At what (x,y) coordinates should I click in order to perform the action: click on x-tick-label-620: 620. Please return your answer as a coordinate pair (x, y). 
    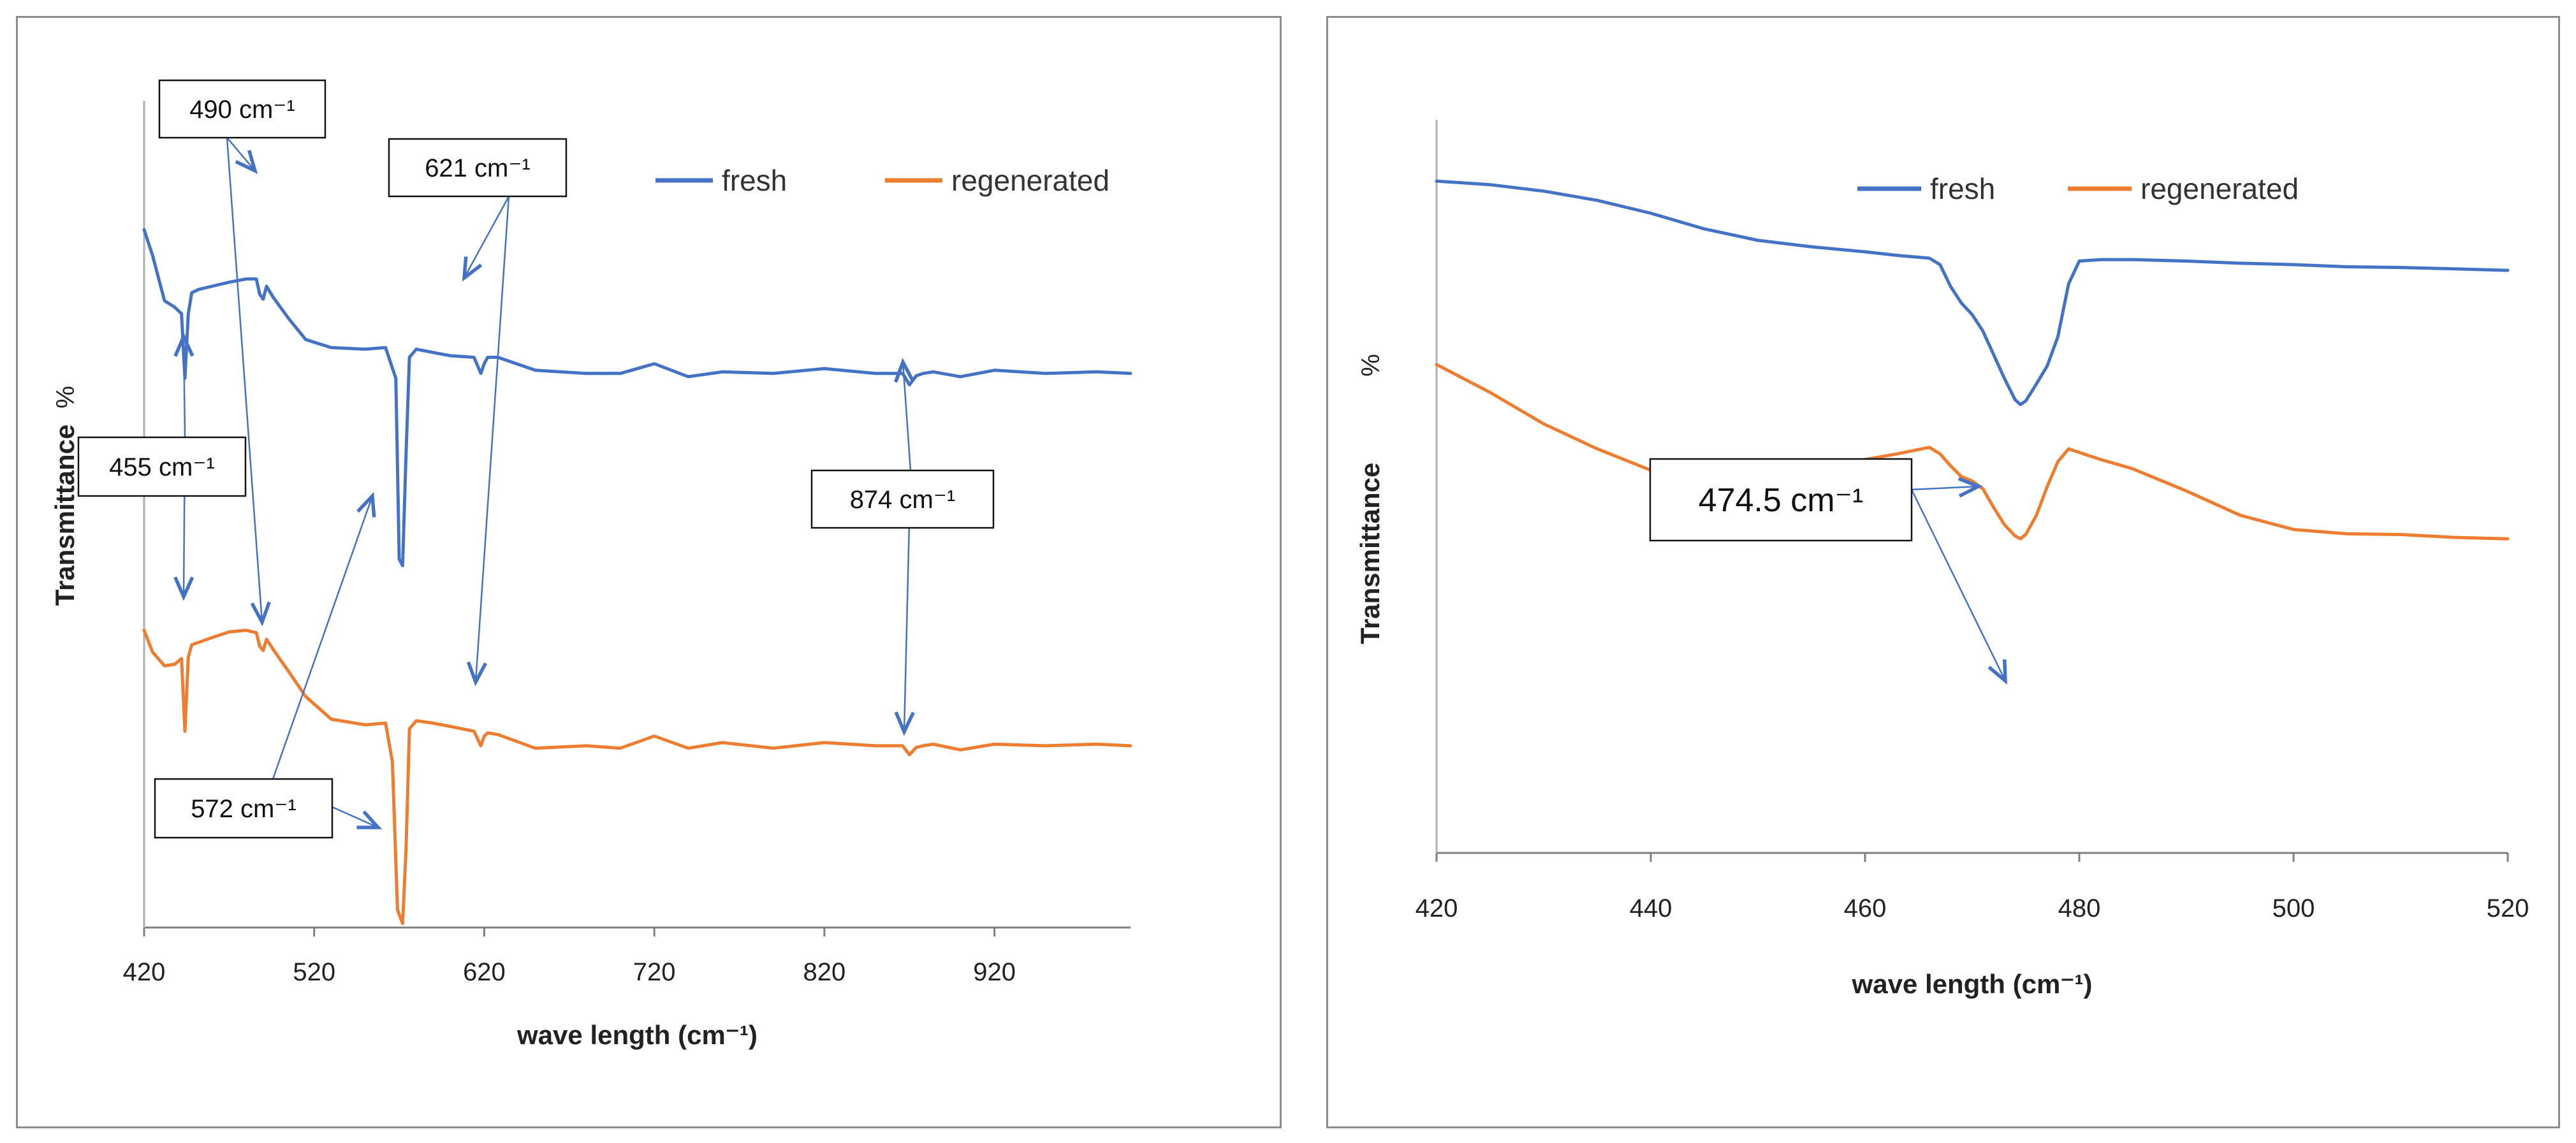
    Looking at the image, I should click on (484, 972).